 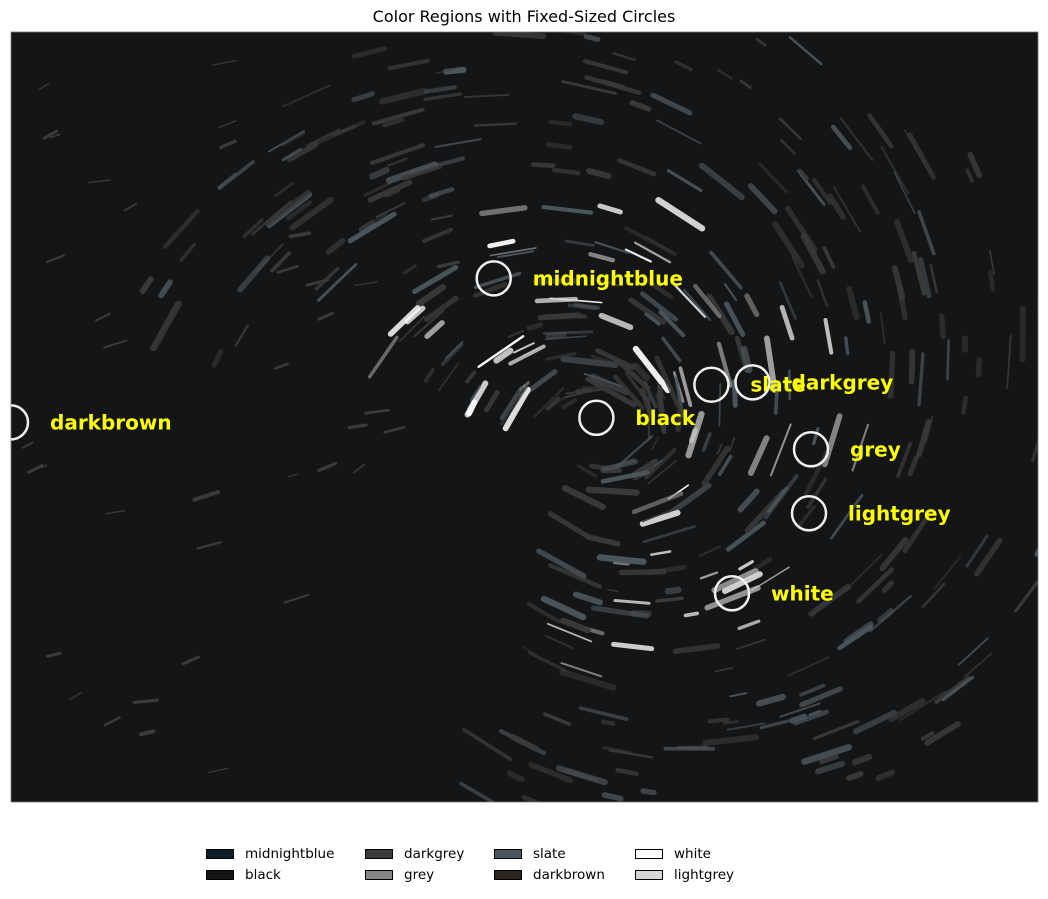 I want to click on region-label-darkbrown: darkbrown, so click(x=111, y=422).